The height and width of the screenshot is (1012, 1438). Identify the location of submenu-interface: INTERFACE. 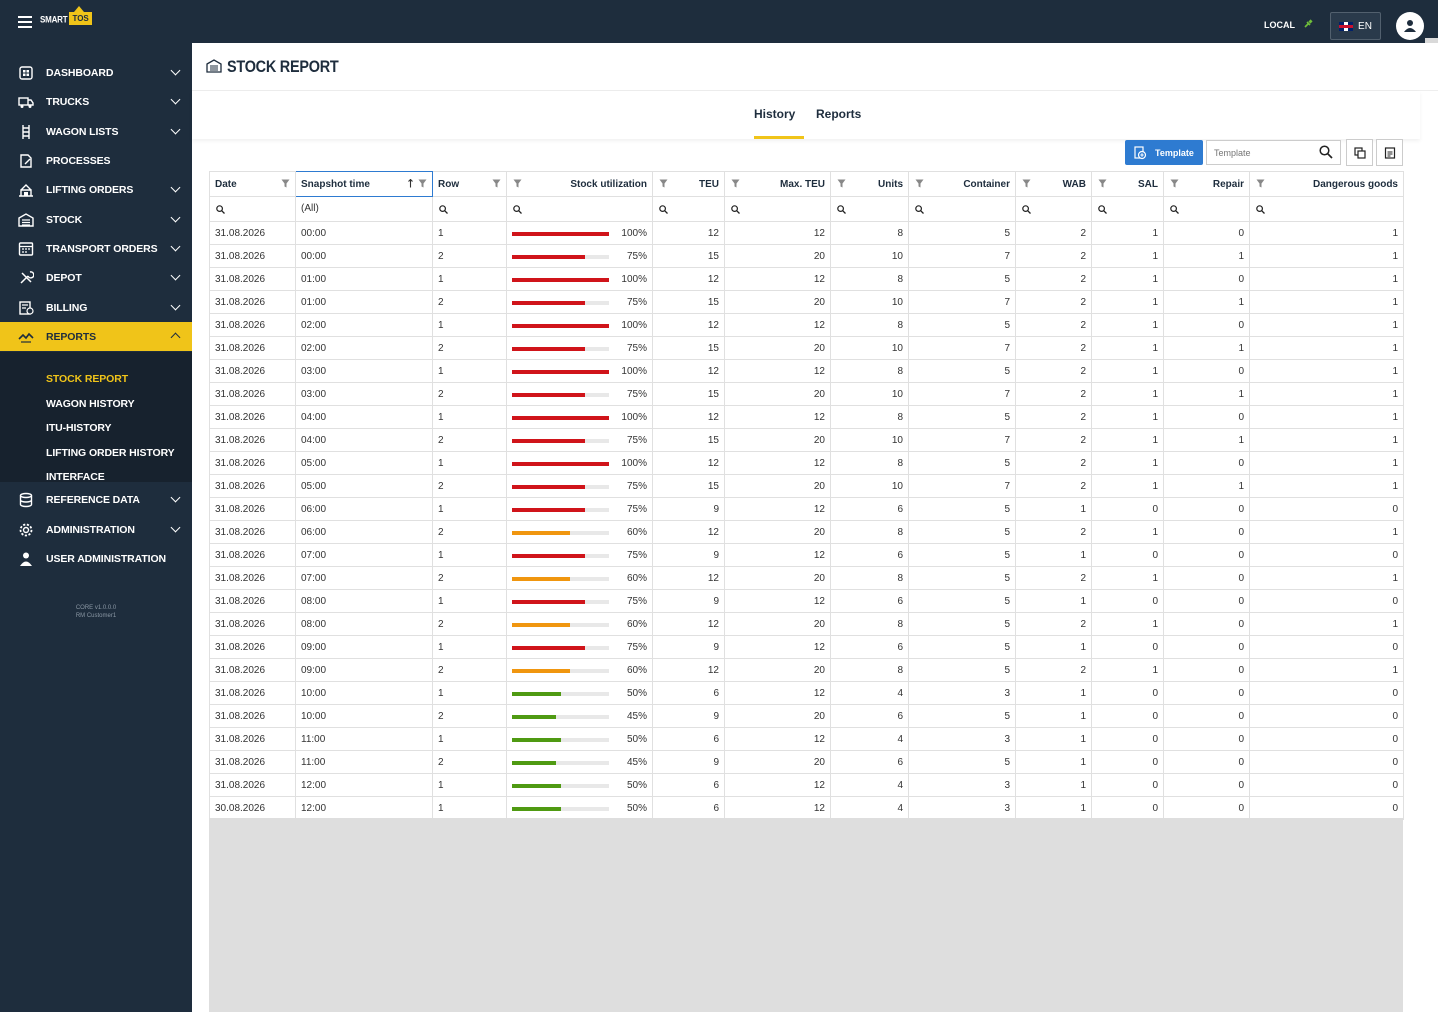
(75, 477).